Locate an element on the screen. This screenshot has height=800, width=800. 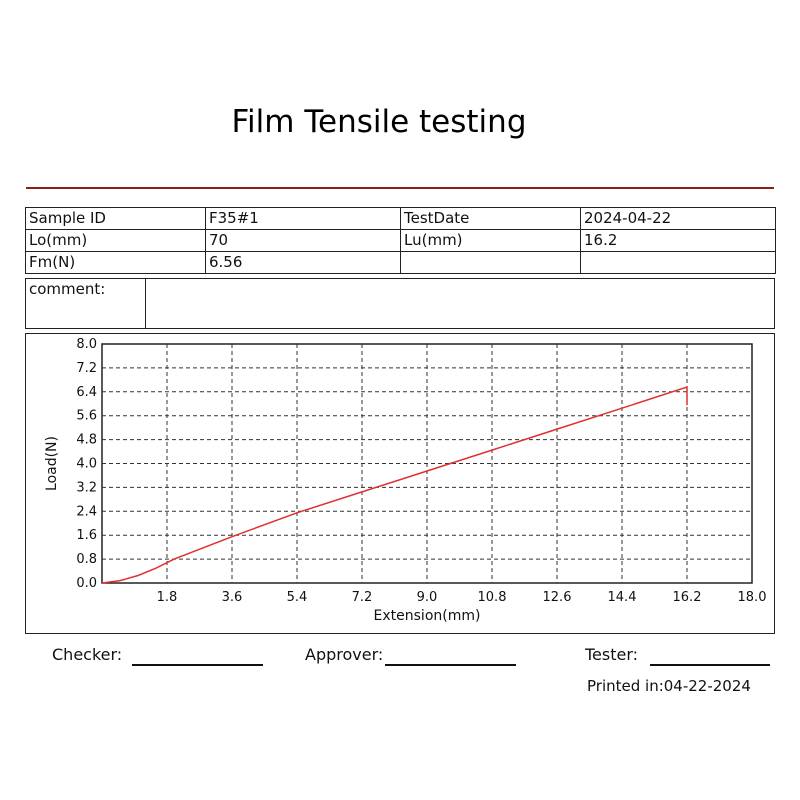
x-tick-label: 18.0 is located at coordinates (752, 597).